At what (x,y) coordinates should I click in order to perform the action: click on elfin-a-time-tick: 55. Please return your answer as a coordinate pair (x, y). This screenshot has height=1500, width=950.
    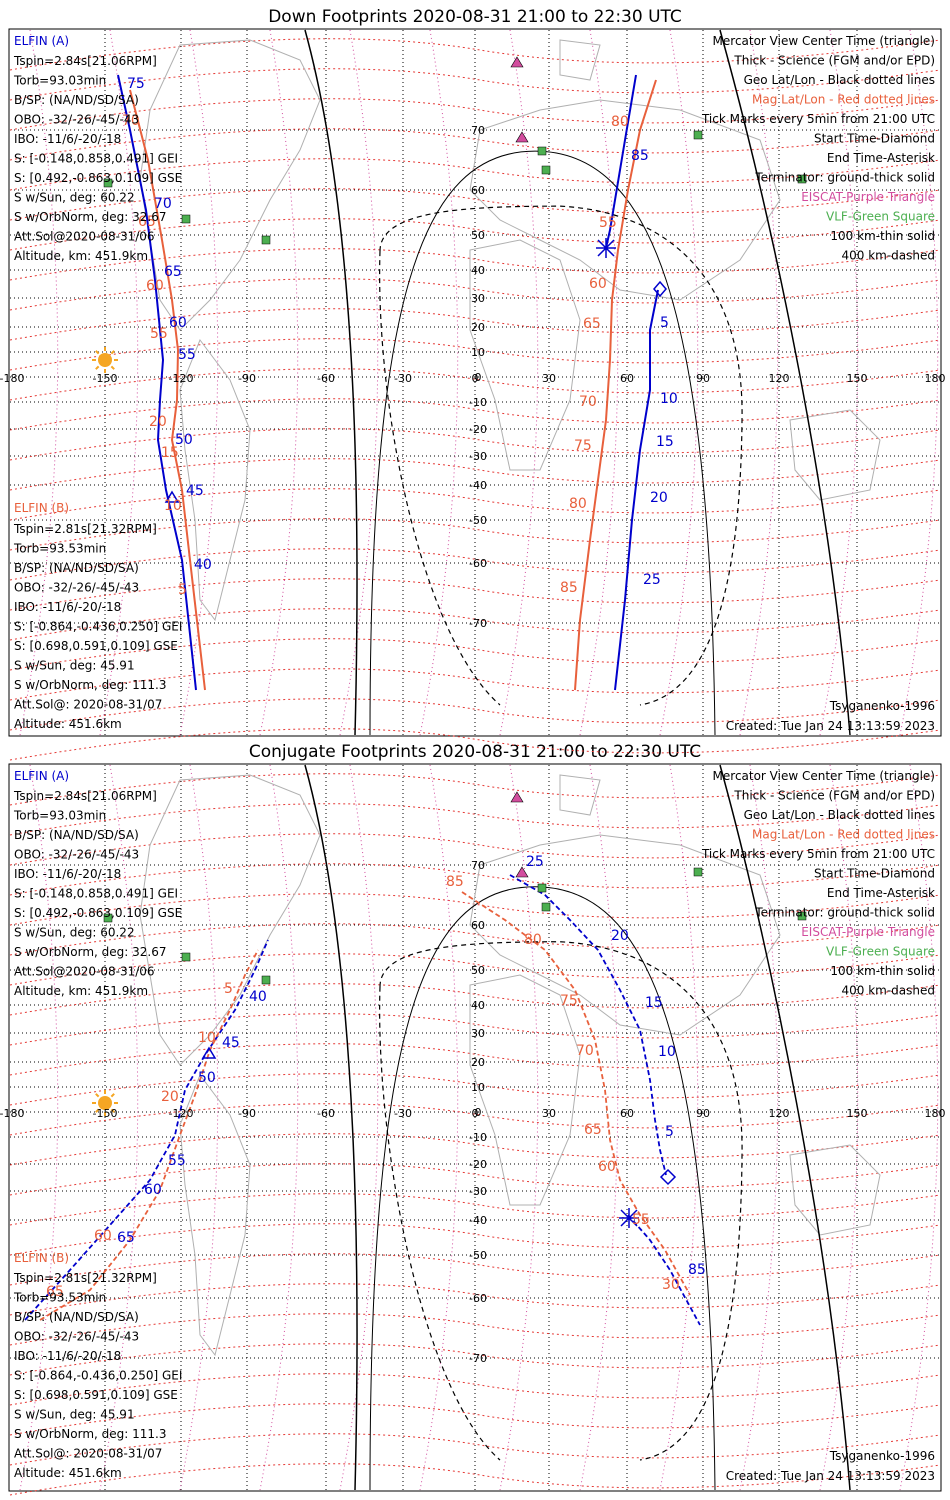
    Looking at the image, I should click on (187, 355).